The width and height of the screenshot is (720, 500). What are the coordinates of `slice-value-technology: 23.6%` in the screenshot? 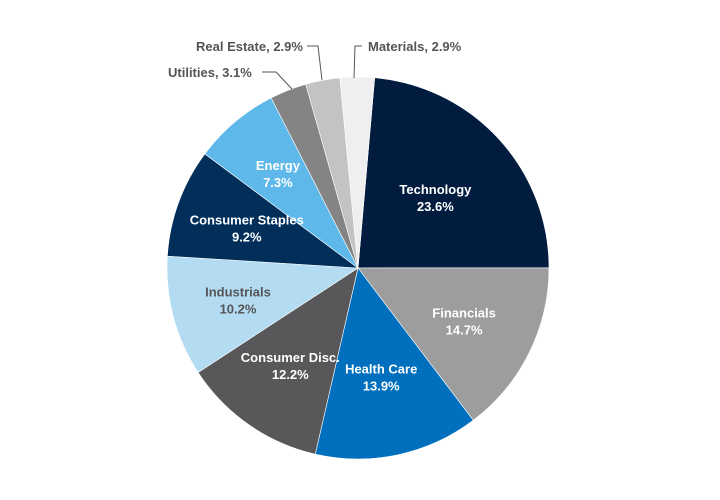 It's located at (435, 206).